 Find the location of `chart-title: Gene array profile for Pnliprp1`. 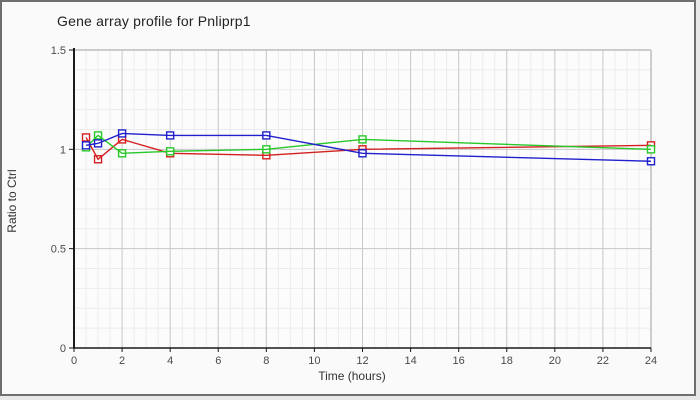

chart-title: Gene array profile for Pnliprp1 is located at coordinates (154, 21).